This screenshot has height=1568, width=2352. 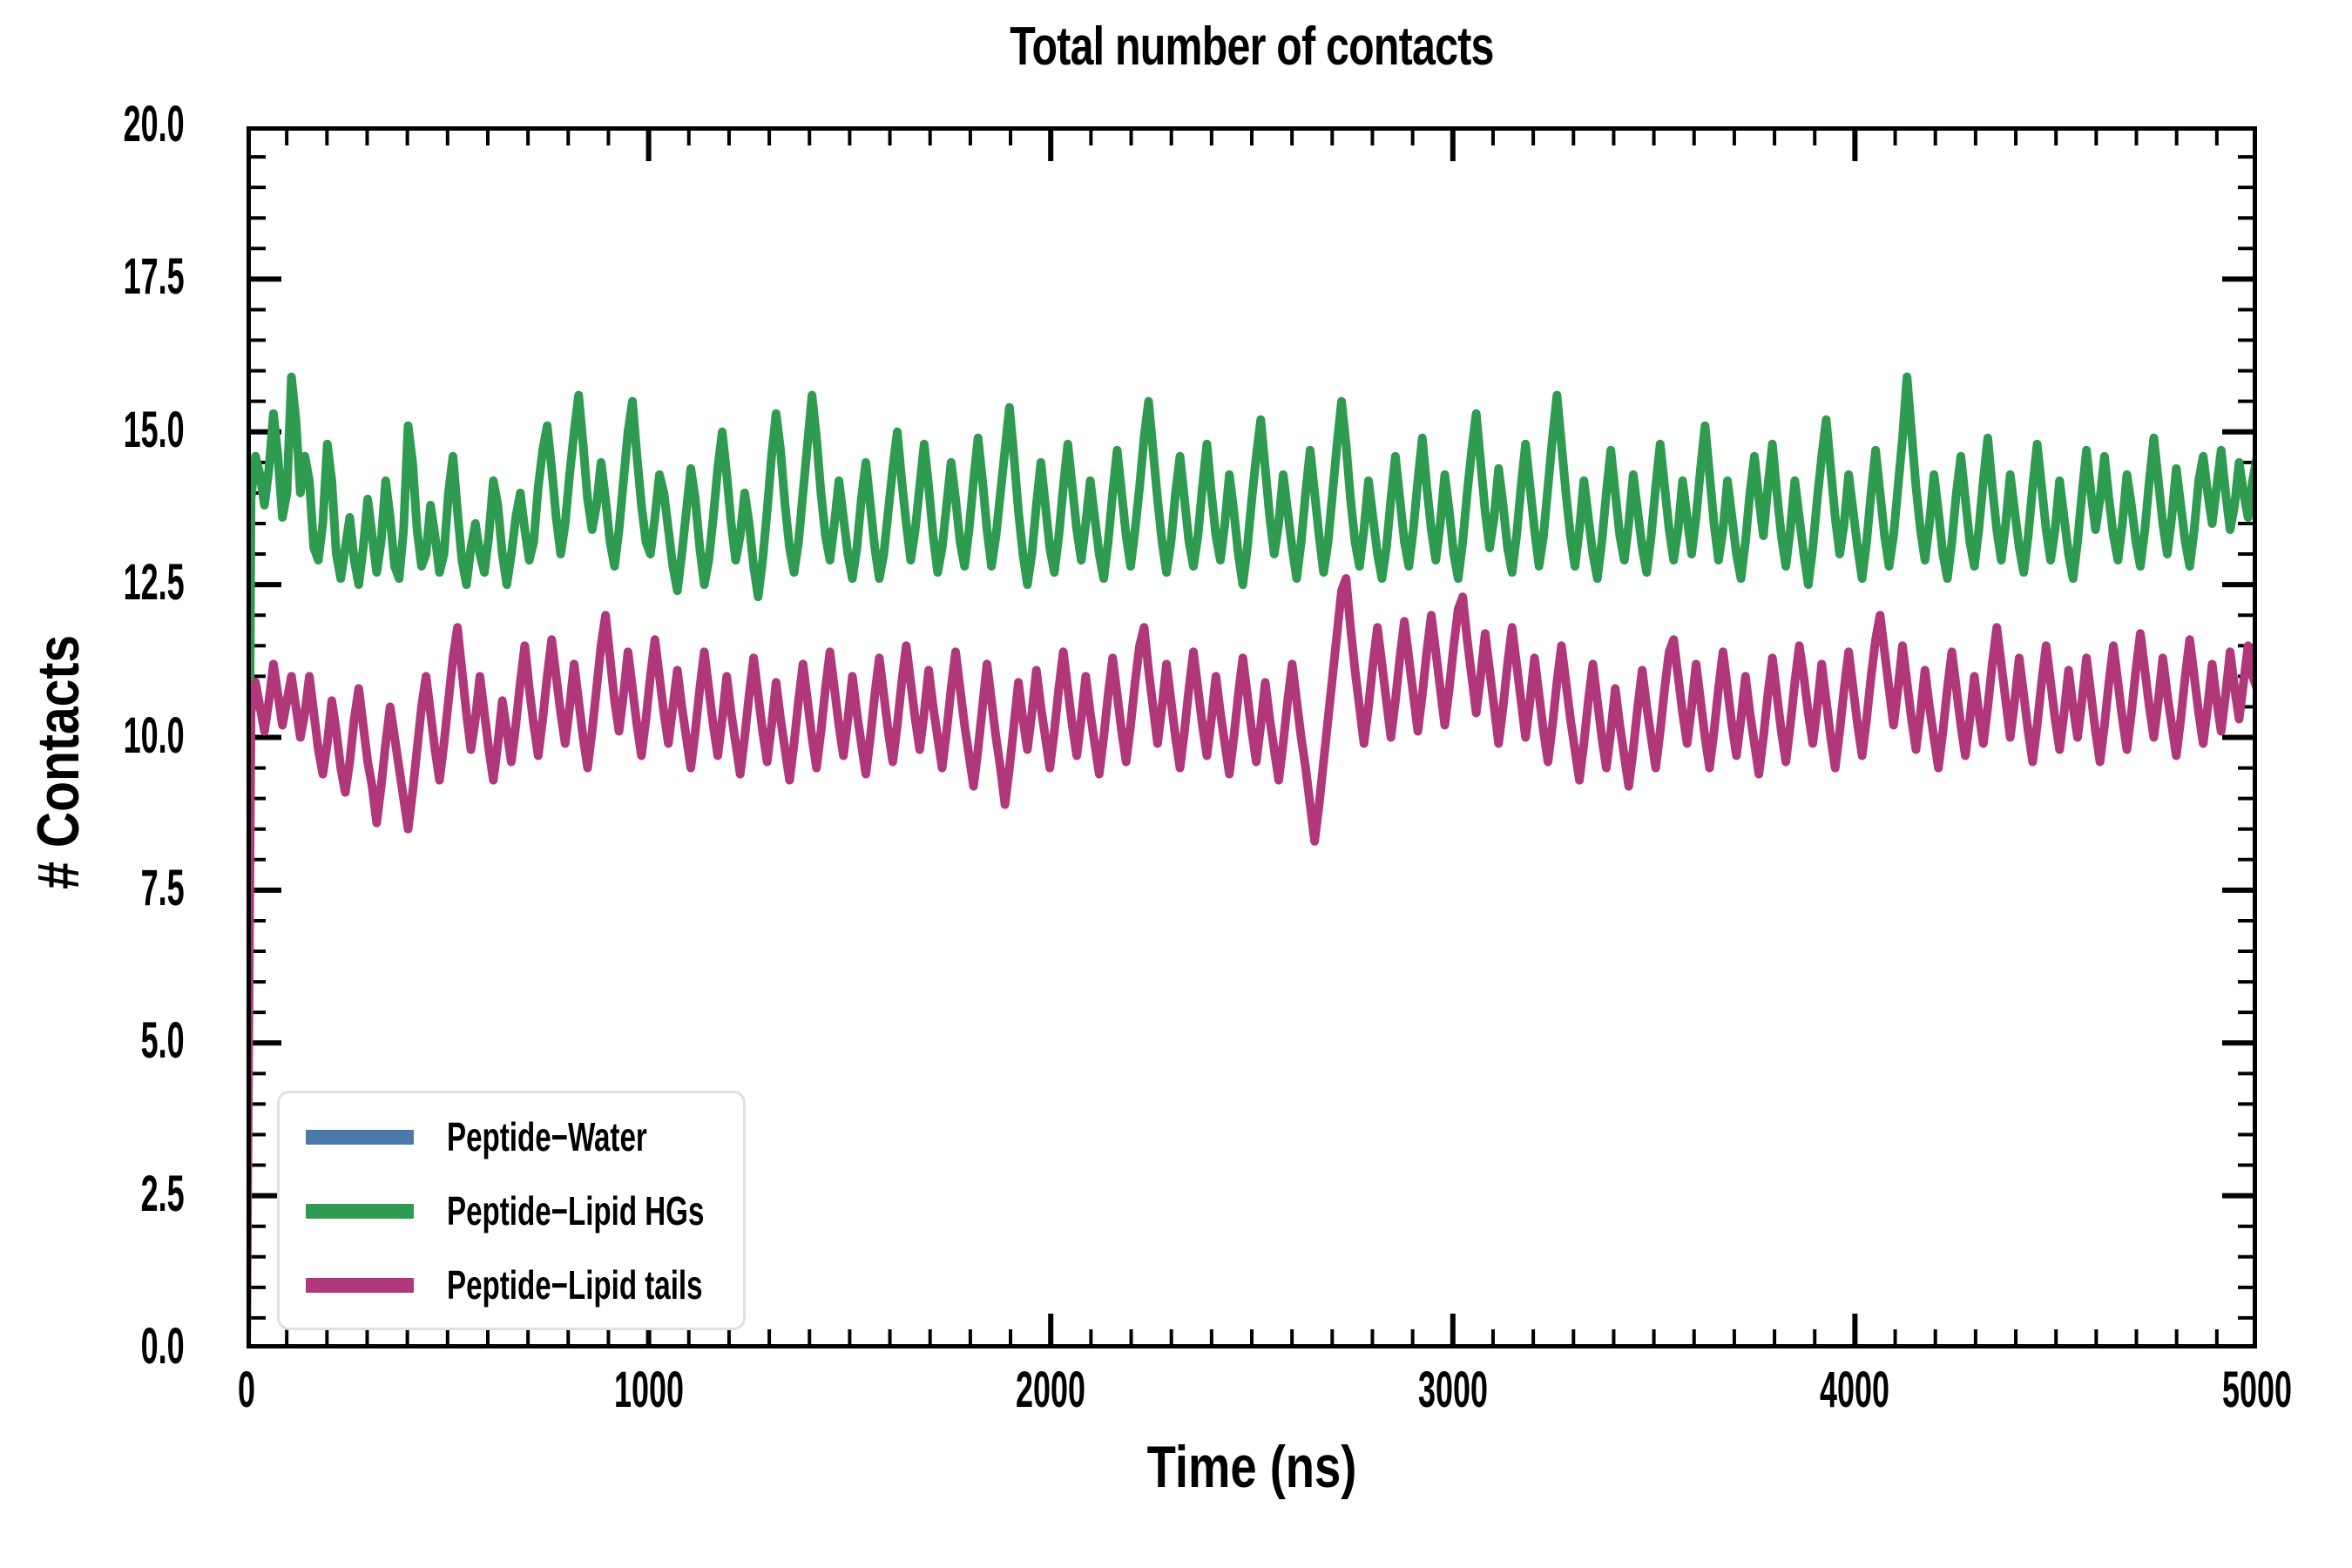 What do you see at coordinates (154, 735) in the screenshot?
I see `y-tick-label: 10.0` at bounding box center [154, 735].